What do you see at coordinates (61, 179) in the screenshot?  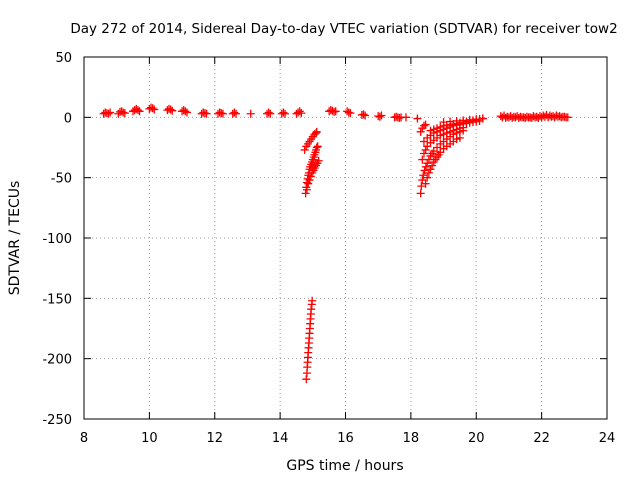 I see `y-tick-label: -50` at bounding box center [61, 179].